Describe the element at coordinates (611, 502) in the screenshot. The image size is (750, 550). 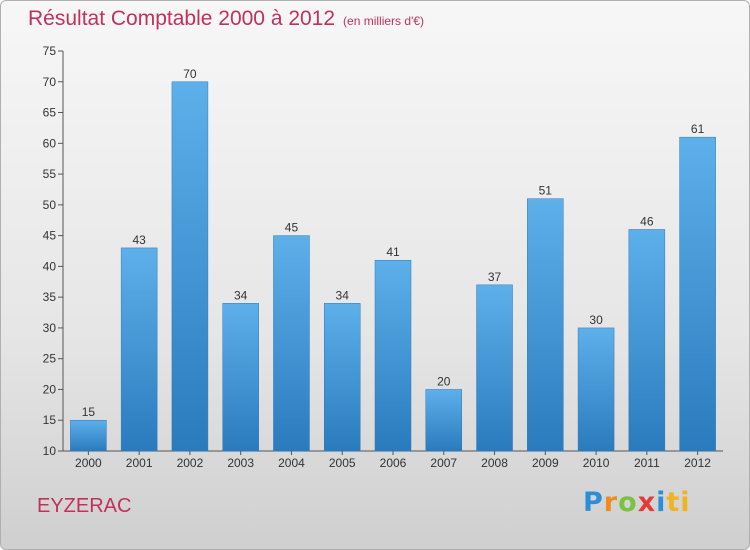
I see `logo-letter: r` at that location.